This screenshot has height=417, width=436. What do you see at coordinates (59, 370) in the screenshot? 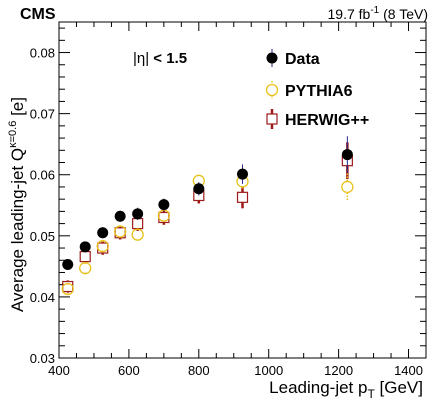
I see `x-tick-label: 400` at bounding box center [59, 370].